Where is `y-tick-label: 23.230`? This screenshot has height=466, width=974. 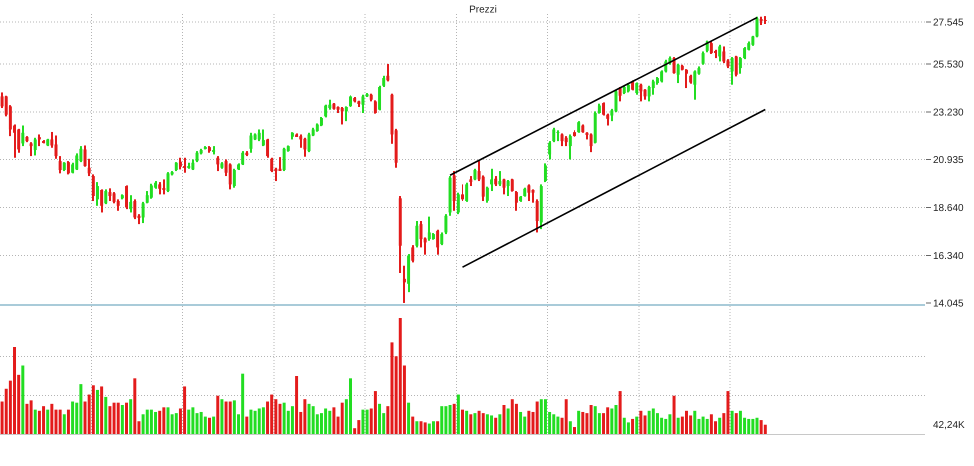
y-tick-label: 23.230 is located at coordinates (948, 112).